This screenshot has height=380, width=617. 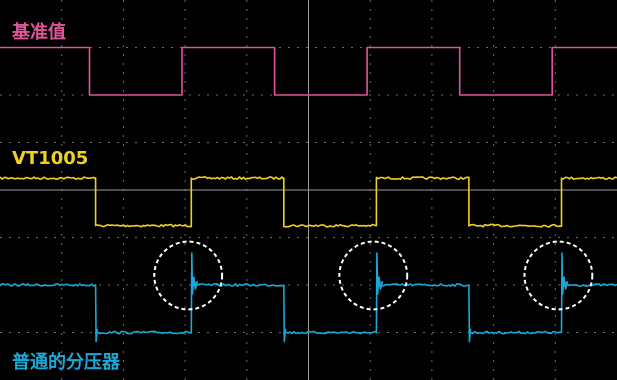 What do you see at coordinates (38, 32) in the screenshot?
I see `series-label-reference: 基准值` at bounding box center [38, 32].